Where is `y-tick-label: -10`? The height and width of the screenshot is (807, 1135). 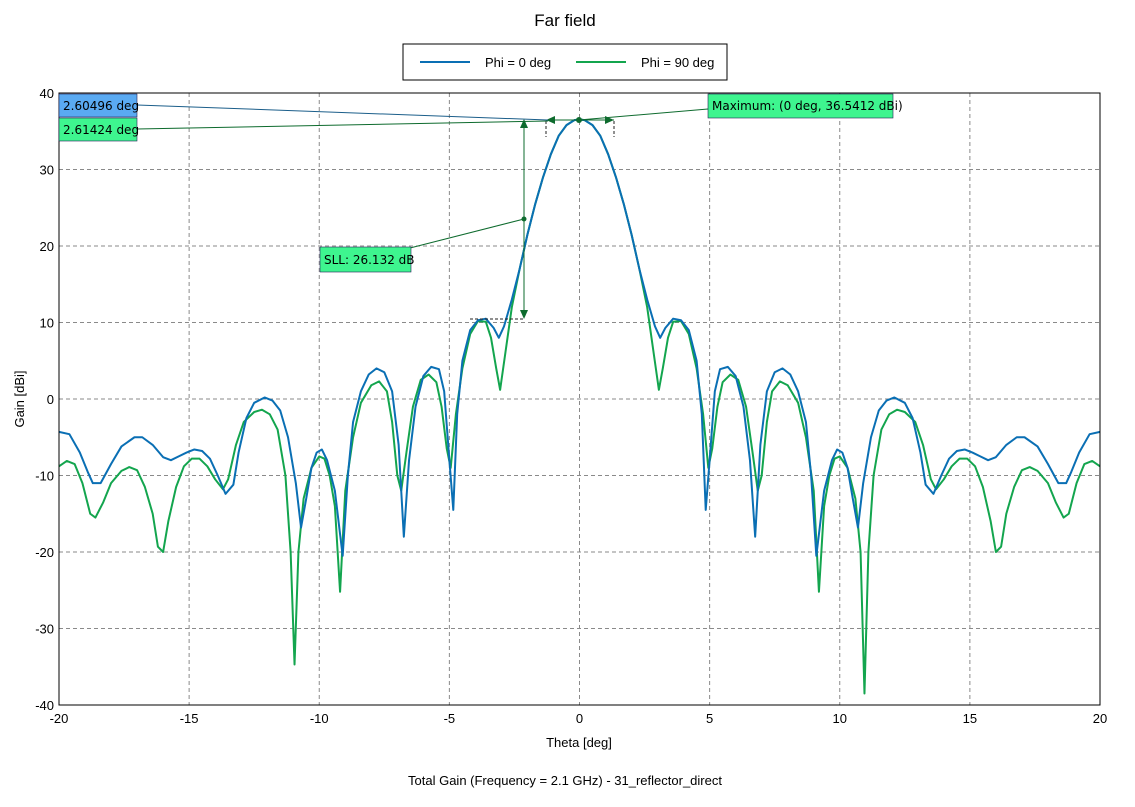 y-tick-label: -10 is located at coordinates (44, 476).